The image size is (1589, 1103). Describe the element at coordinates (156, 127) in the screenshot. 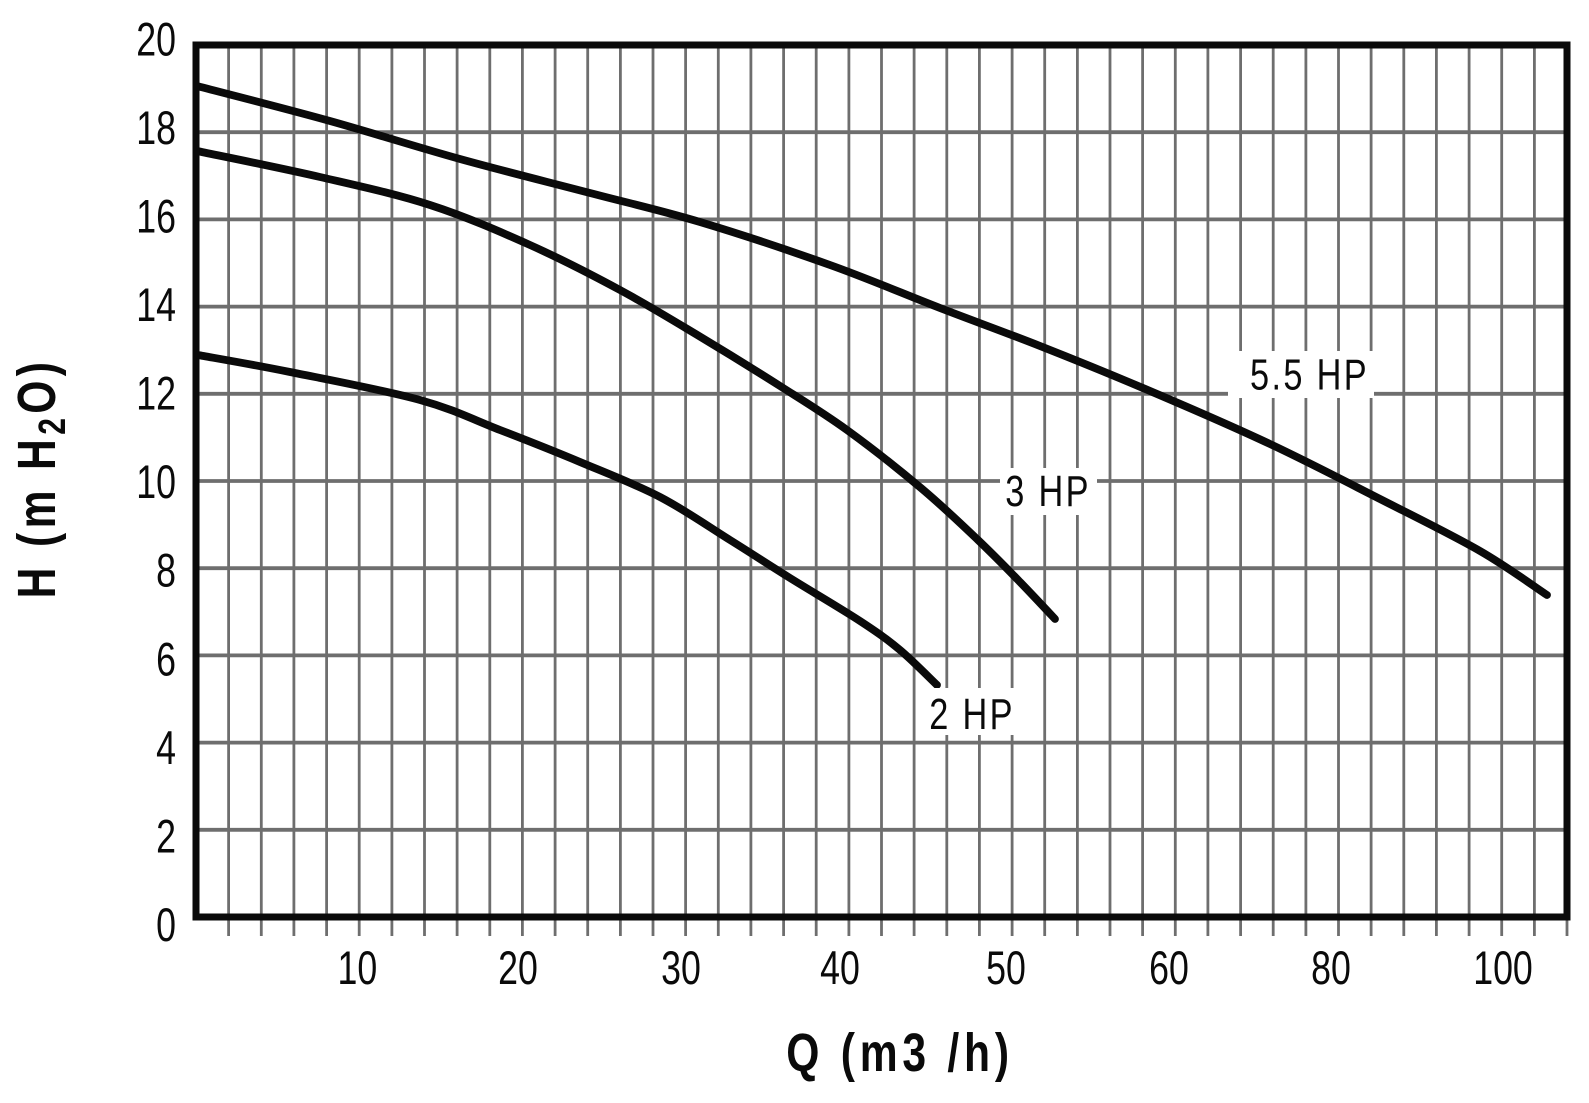

I see `svg-text: 18` at that location.